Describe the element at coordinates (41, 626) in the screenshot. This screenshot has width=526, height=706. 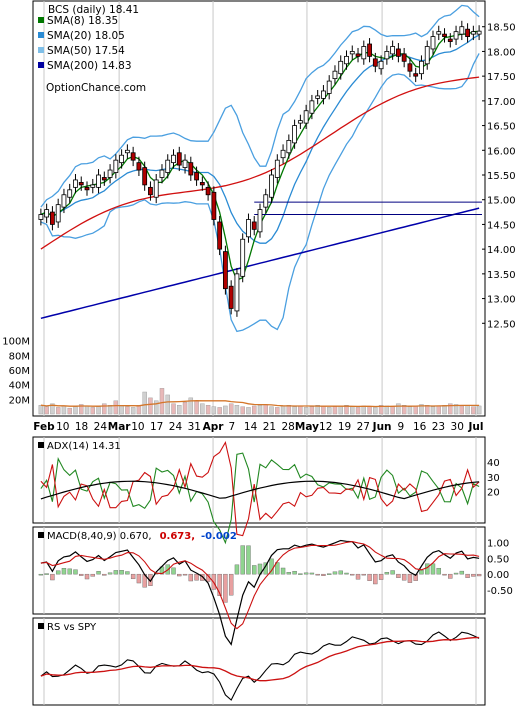
I see `rs-legend-swatch` at that location.